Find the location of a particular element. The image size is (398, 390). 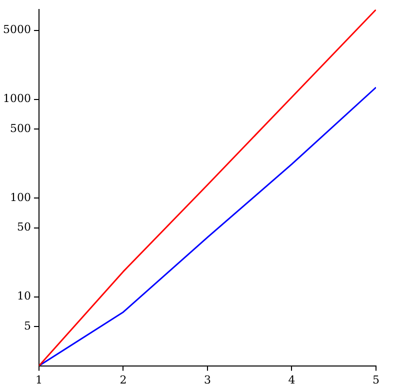

y-tick-label: 10 is located at coordinates (23, 296).